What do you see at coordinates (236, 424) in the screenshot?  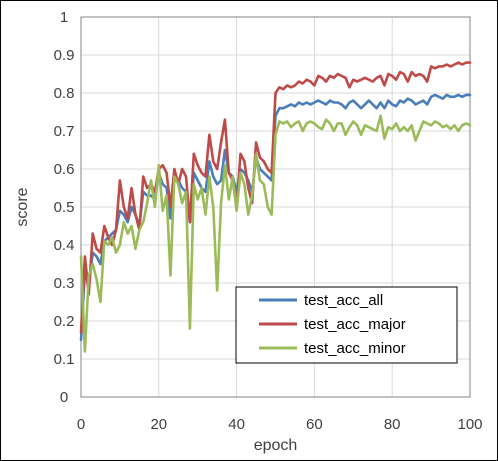 I see `x-tick-label: 40` at bounding box center [236, 424].